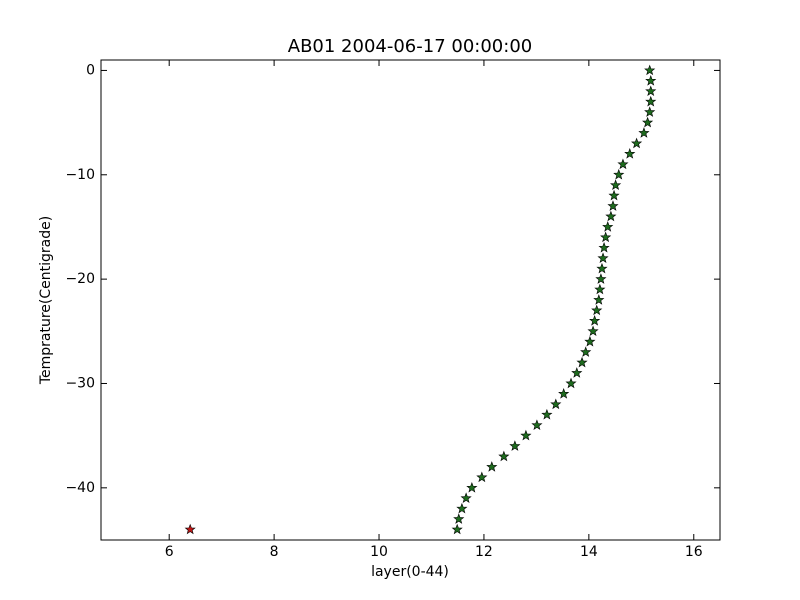 This screenshot has height=600, width=800. Describe the element at coordinates (80, 175) in the screenshot. I see `y-tick-label: −10` at that location.